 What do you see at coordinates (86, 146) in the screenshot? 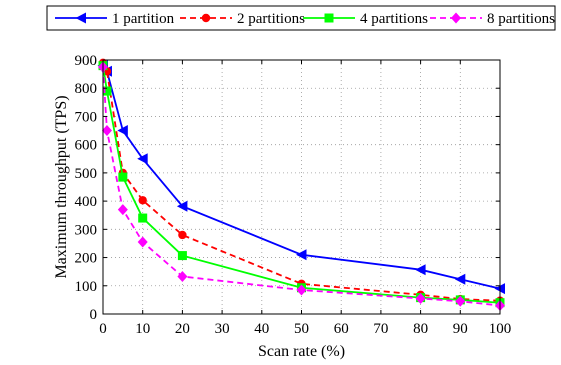
I see `y-tick-label: 600` at bounding box center [86, 146].